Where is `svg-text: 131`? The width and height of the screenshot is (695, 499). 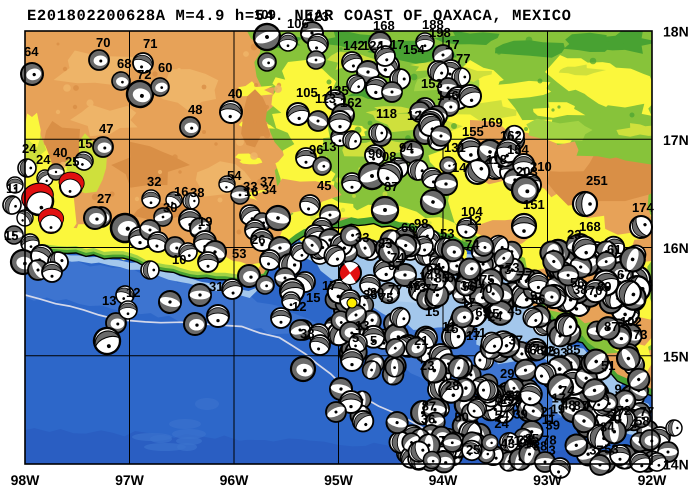 svg-text: 131 is located at coordinates (455, 147).